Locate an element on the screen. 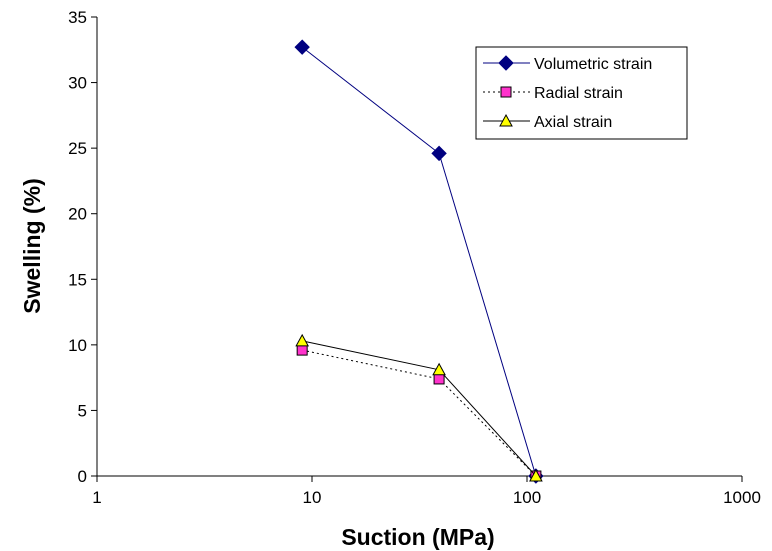 The width and height of the screenshot is (772, 551). x-tick-label: 10 is located at coordinates (312, 497).